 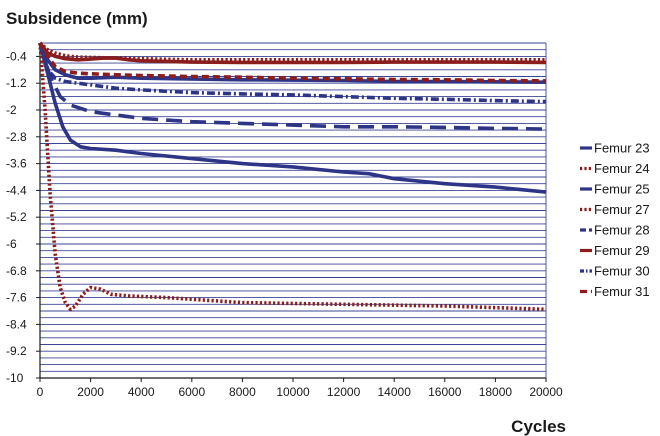 I want to click on legend-label: Femur 30, so click(x=622, y=271).